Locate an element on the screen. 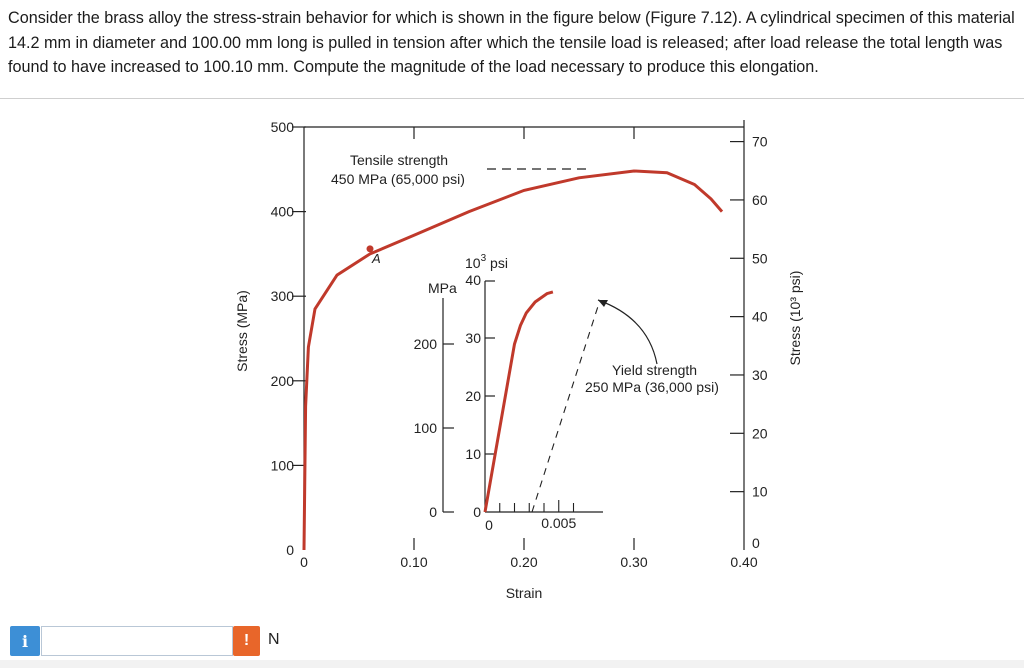 The image size is (1024, 668). inset-psi-label: 103 psi is located at coordinates (486, 262).